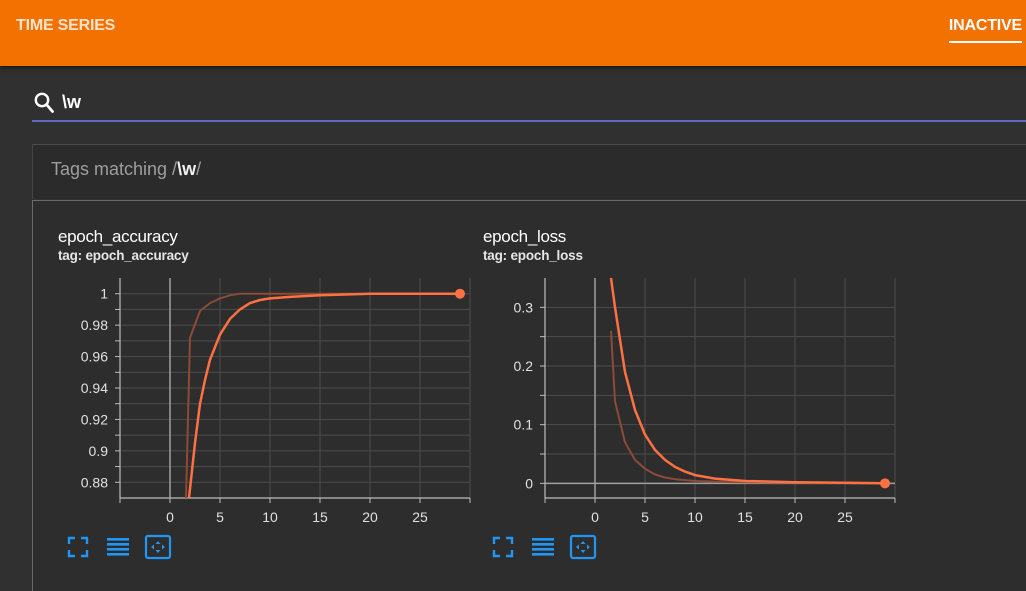 This screenshot has width=1026, height=591. I want to click on y-tick-label: 0.9, so click(99, 451).